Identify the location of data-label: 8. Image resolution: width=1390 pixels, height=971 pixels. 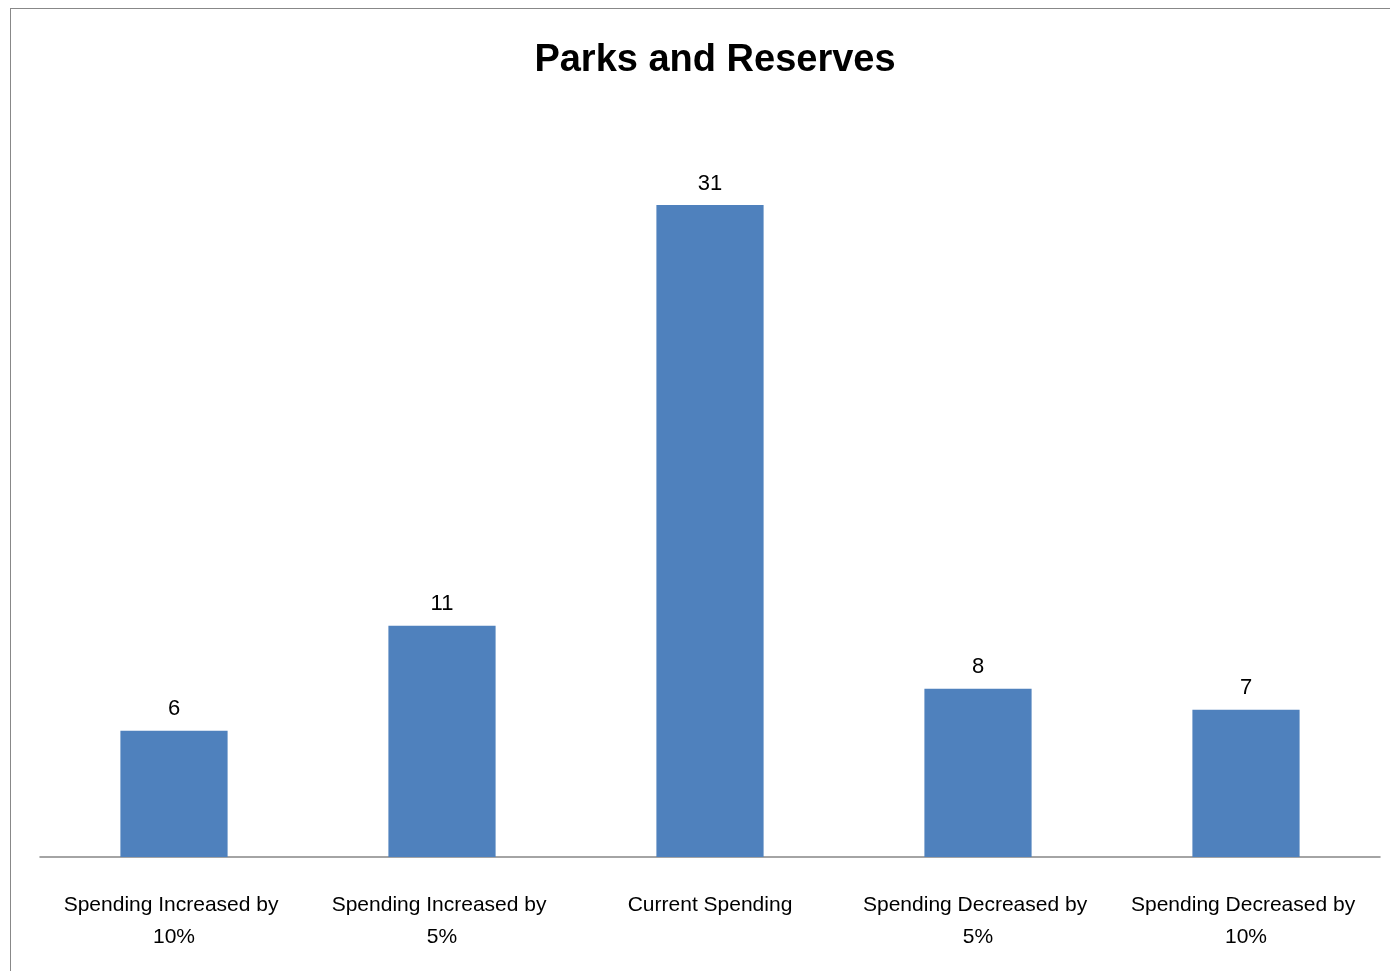
(978, 666).